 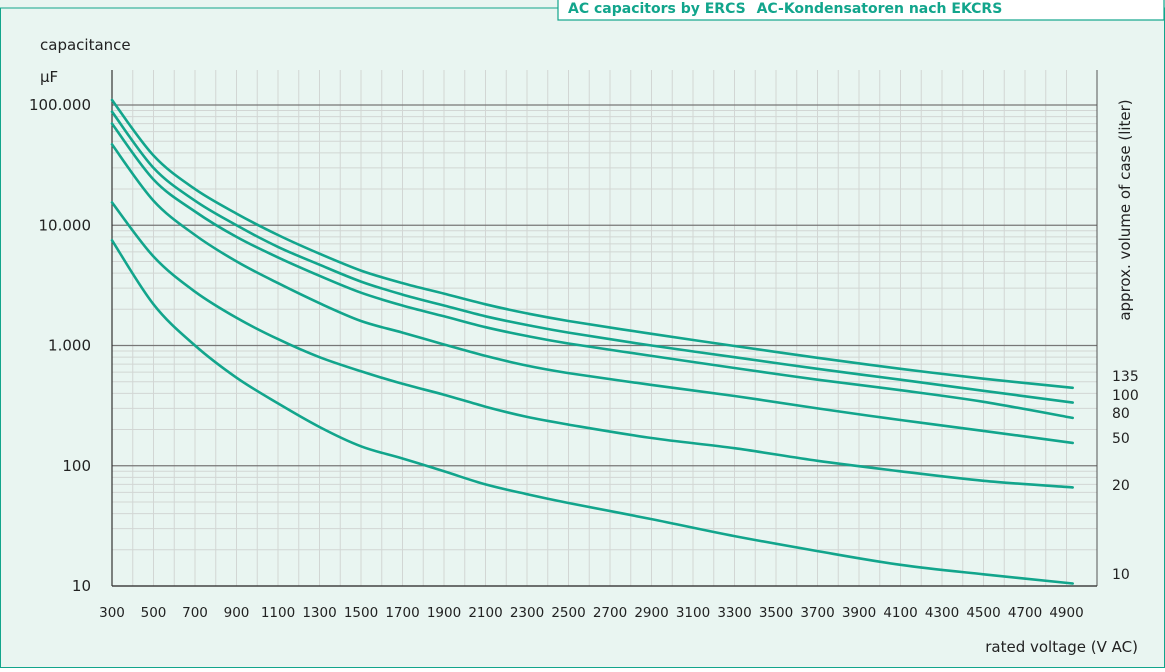 What do you see at coordinates (859, 613) in the screenshot?
I see `x-tick-label: 3900` at bounding box center [859, 613].